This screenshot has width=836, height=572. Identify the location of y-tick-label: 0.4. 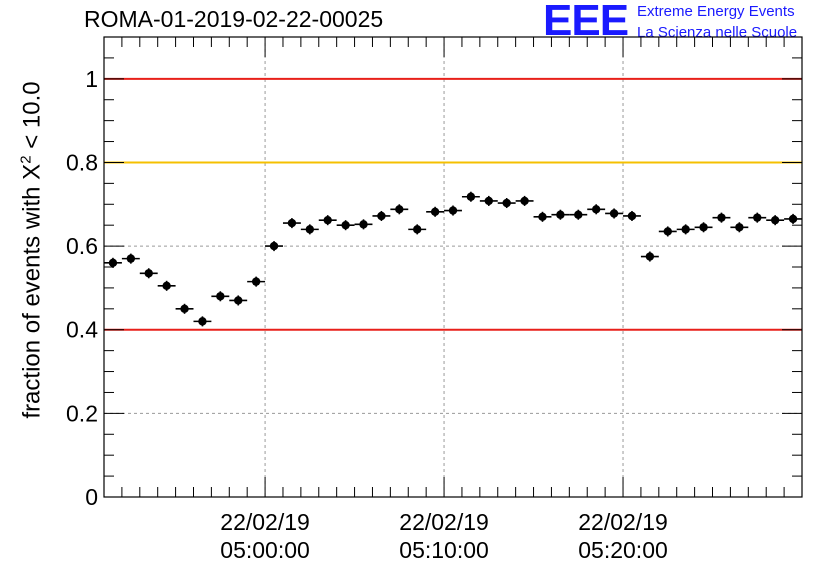
(82, 330).